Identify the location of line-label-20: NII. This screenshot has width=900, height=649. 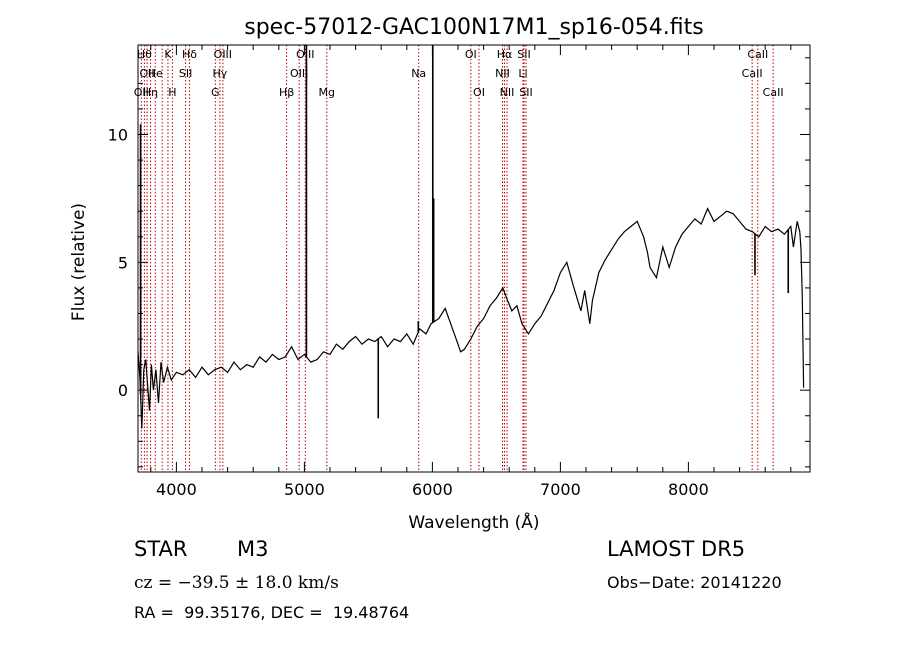
(502, 73).